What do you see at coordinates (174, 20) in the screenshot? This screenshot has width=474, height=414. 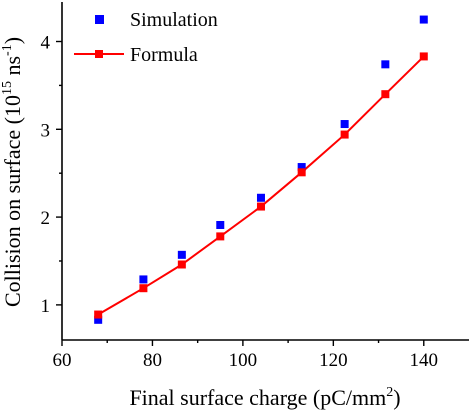 I see `legend-simulation-label: Simulation` at bounding box center [174, 20].